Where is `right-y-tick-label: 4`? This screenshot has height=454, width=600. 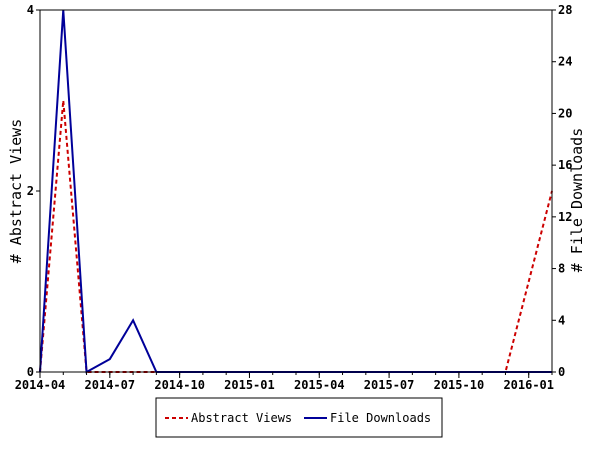
right-y-tick-label: 4 is located at coordinates (561, 320).